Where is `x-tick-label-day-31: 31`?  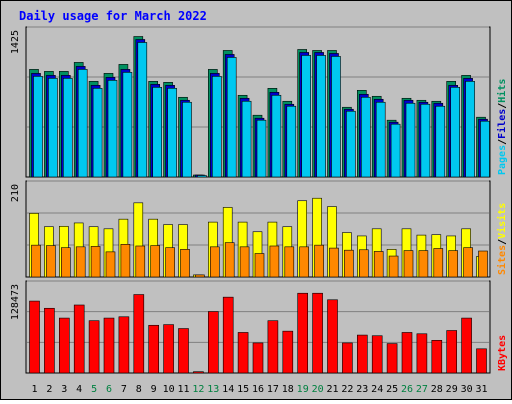
x-tick-label-day-31: 31 is located at coordinates (481, 389).